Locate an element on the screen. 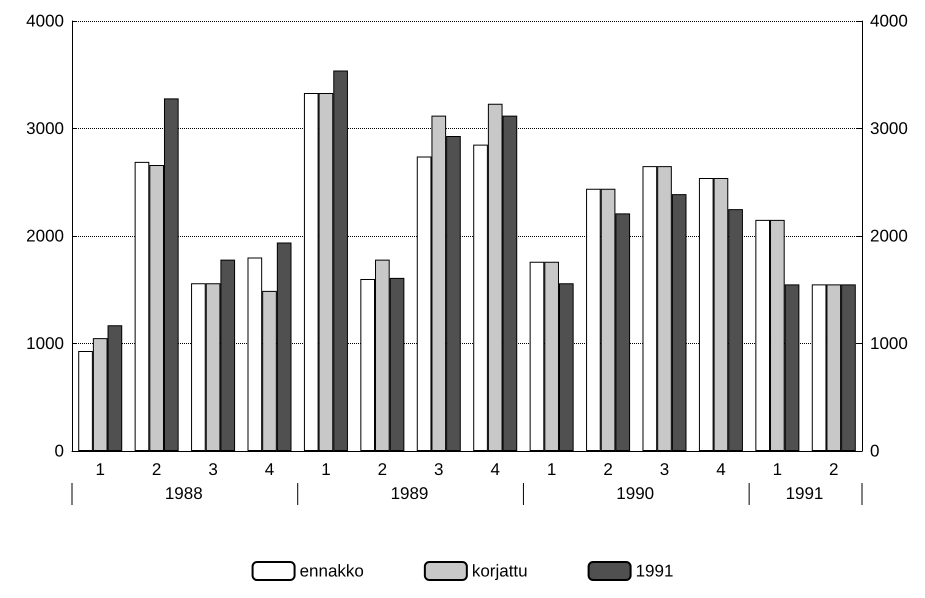 The width and height of the screenshot is (925, 598). text: 1990 is located at coordinates (635, 493).